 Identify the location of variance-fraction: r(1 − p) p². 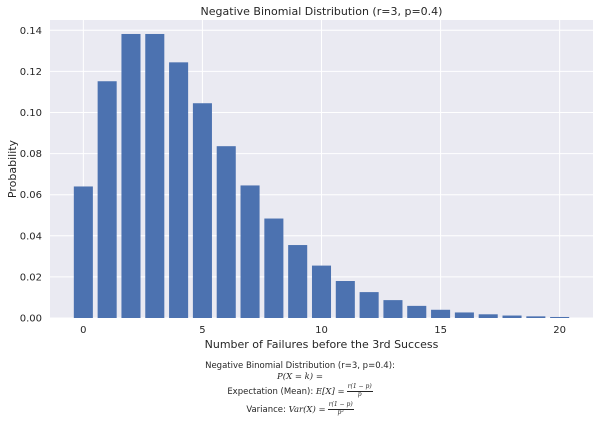
(340, 409).